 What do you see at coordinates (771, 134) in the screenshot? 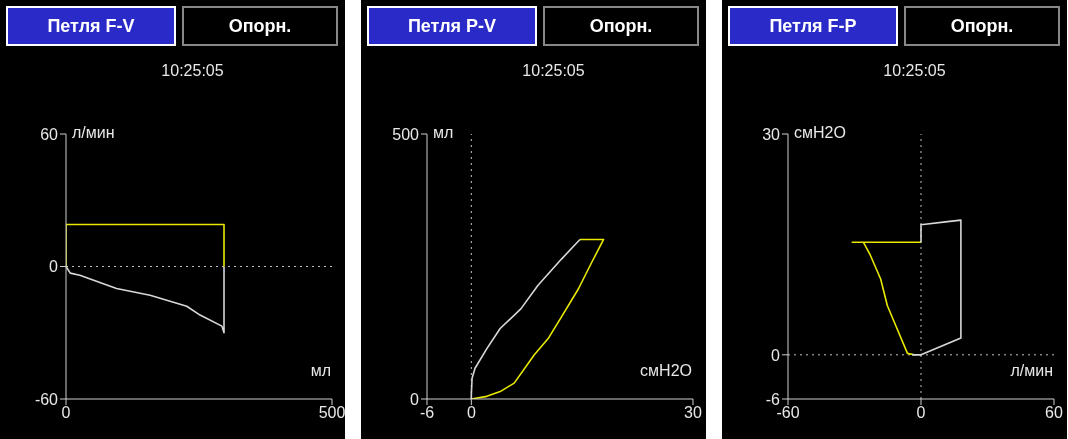
I see `y-tick-label: 30` at bounding box center [771, 134].